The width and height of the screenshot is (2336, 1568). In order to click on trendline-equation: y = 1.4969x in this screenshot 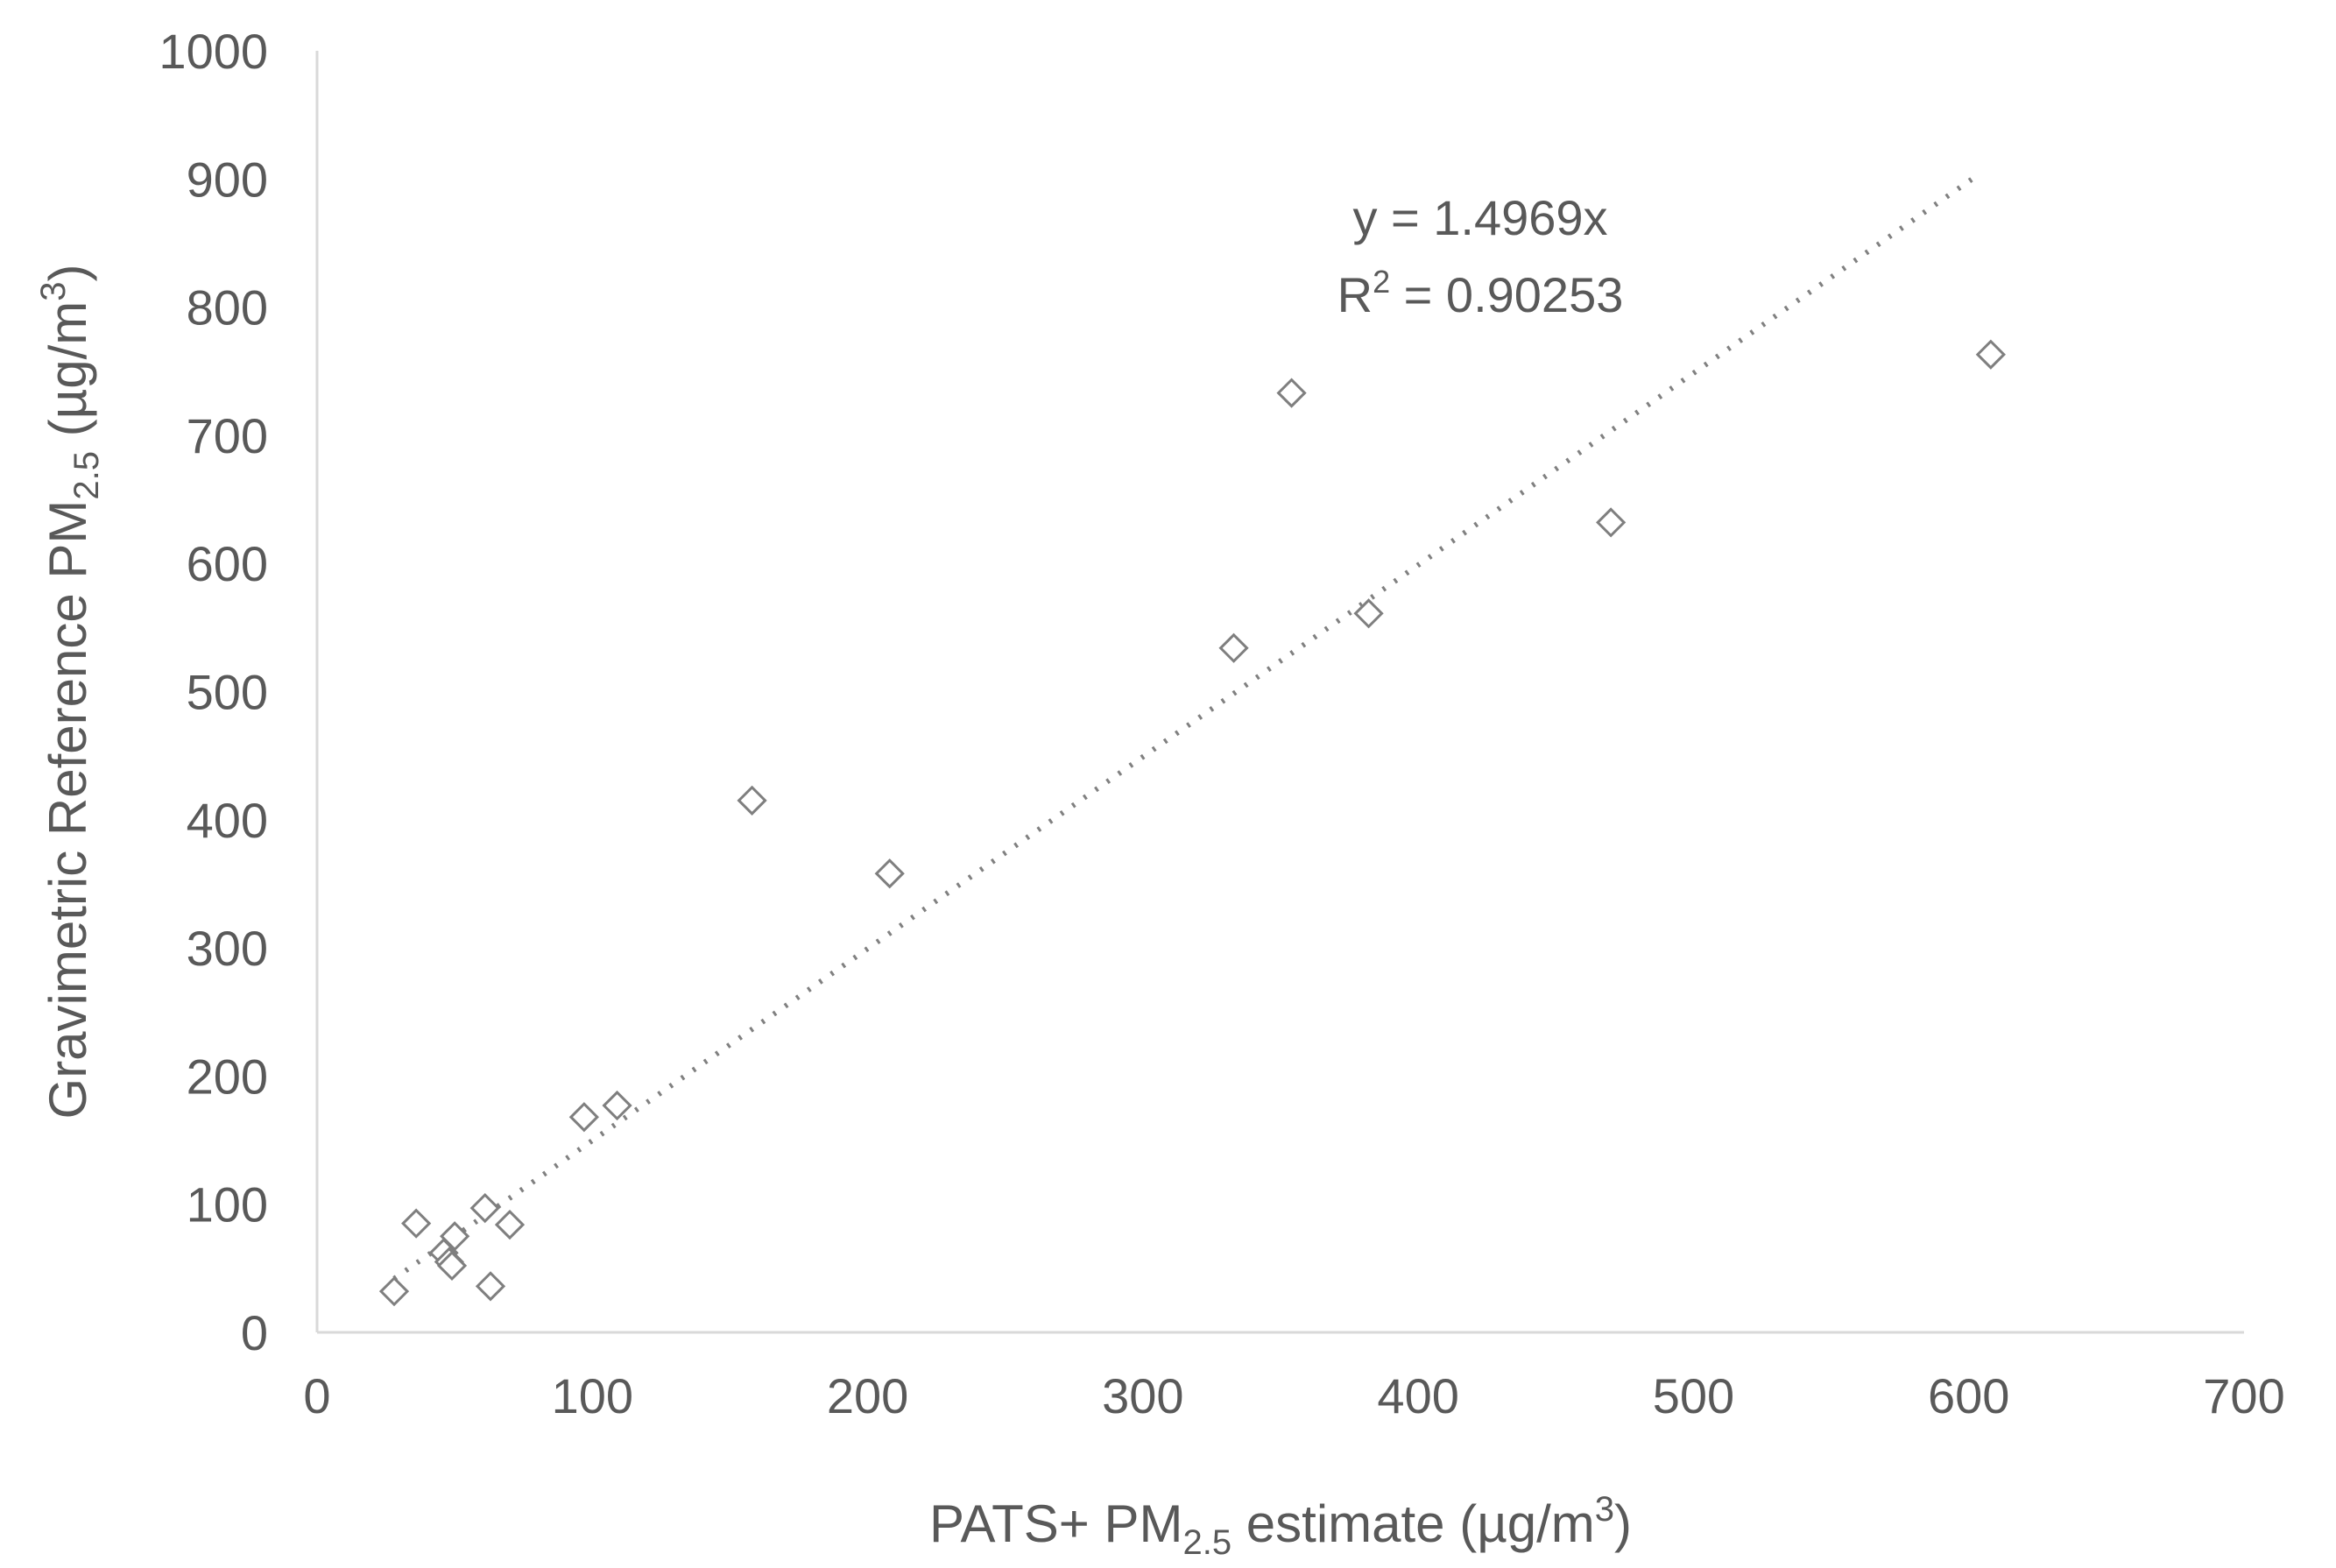, I will do `click(1479, 217)`.